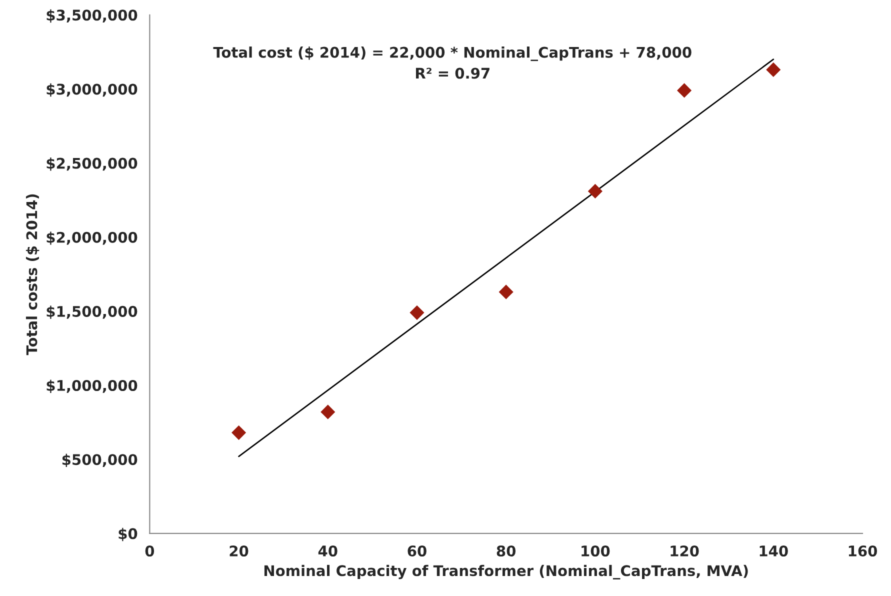 Image resolution: width=891 pixels, height=596 pixels. What do you see at coordinates (417, 551) in the screenshot?
I see `x-tick-label: 60` at bounding box center [417, 551].